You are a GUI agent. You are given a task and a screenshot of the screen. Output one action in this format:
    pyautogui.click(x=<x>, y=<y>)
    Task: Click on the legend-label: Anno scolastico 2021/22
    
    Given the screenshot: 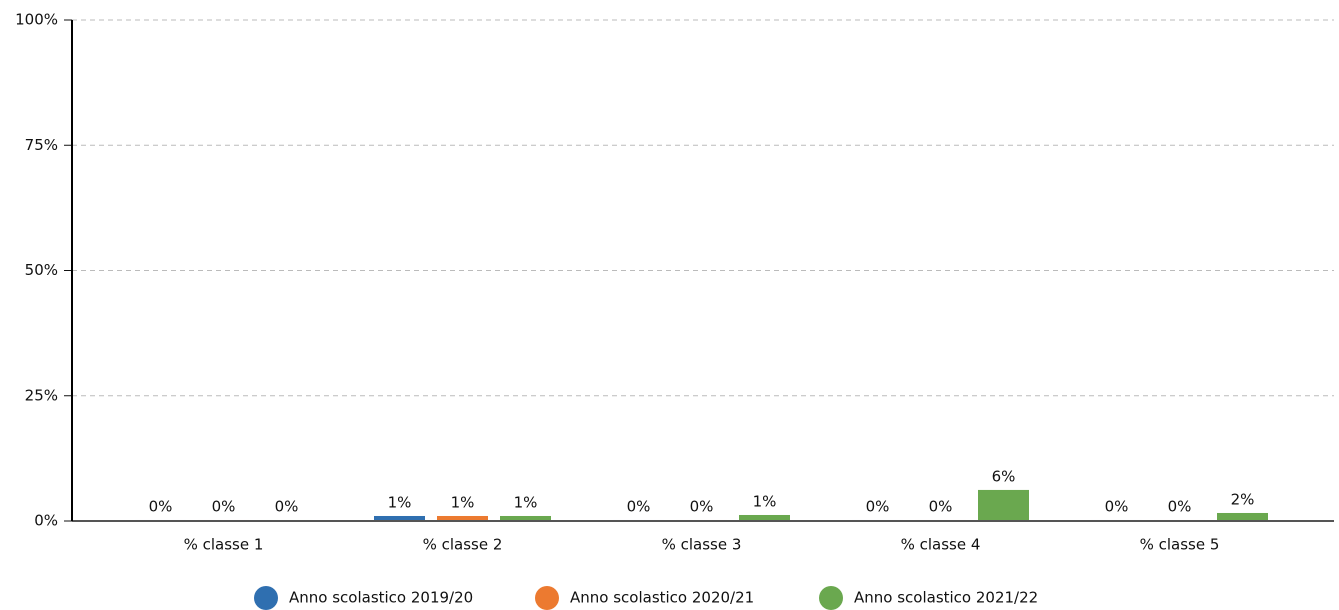 What is the action you would take?
    pyautogui.click(x=946, y=598)
    